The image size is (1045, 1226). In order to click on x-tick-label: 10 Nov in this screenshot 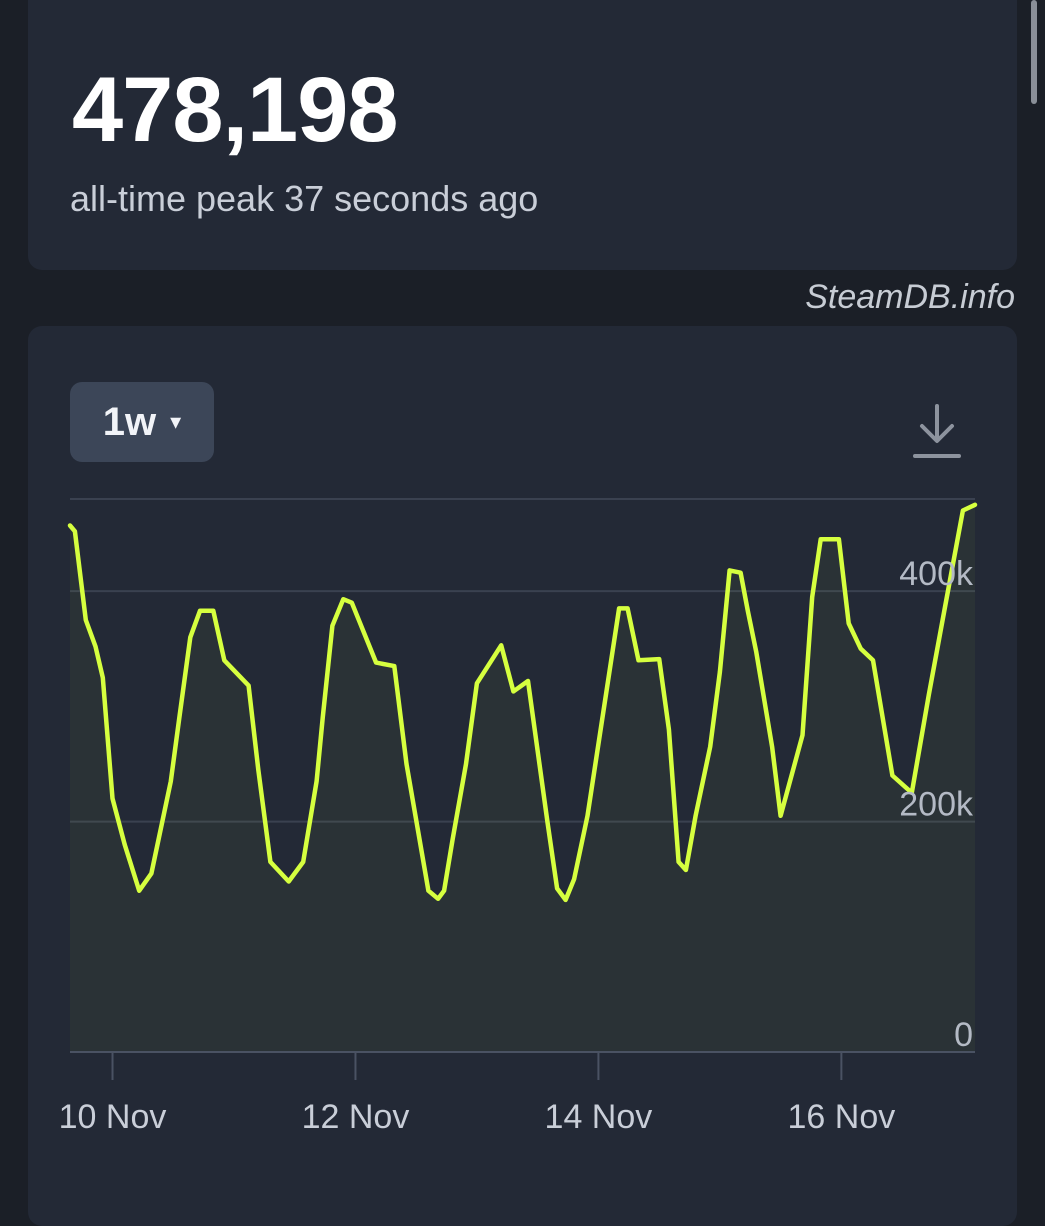, I will do `click(113, 1117)`.